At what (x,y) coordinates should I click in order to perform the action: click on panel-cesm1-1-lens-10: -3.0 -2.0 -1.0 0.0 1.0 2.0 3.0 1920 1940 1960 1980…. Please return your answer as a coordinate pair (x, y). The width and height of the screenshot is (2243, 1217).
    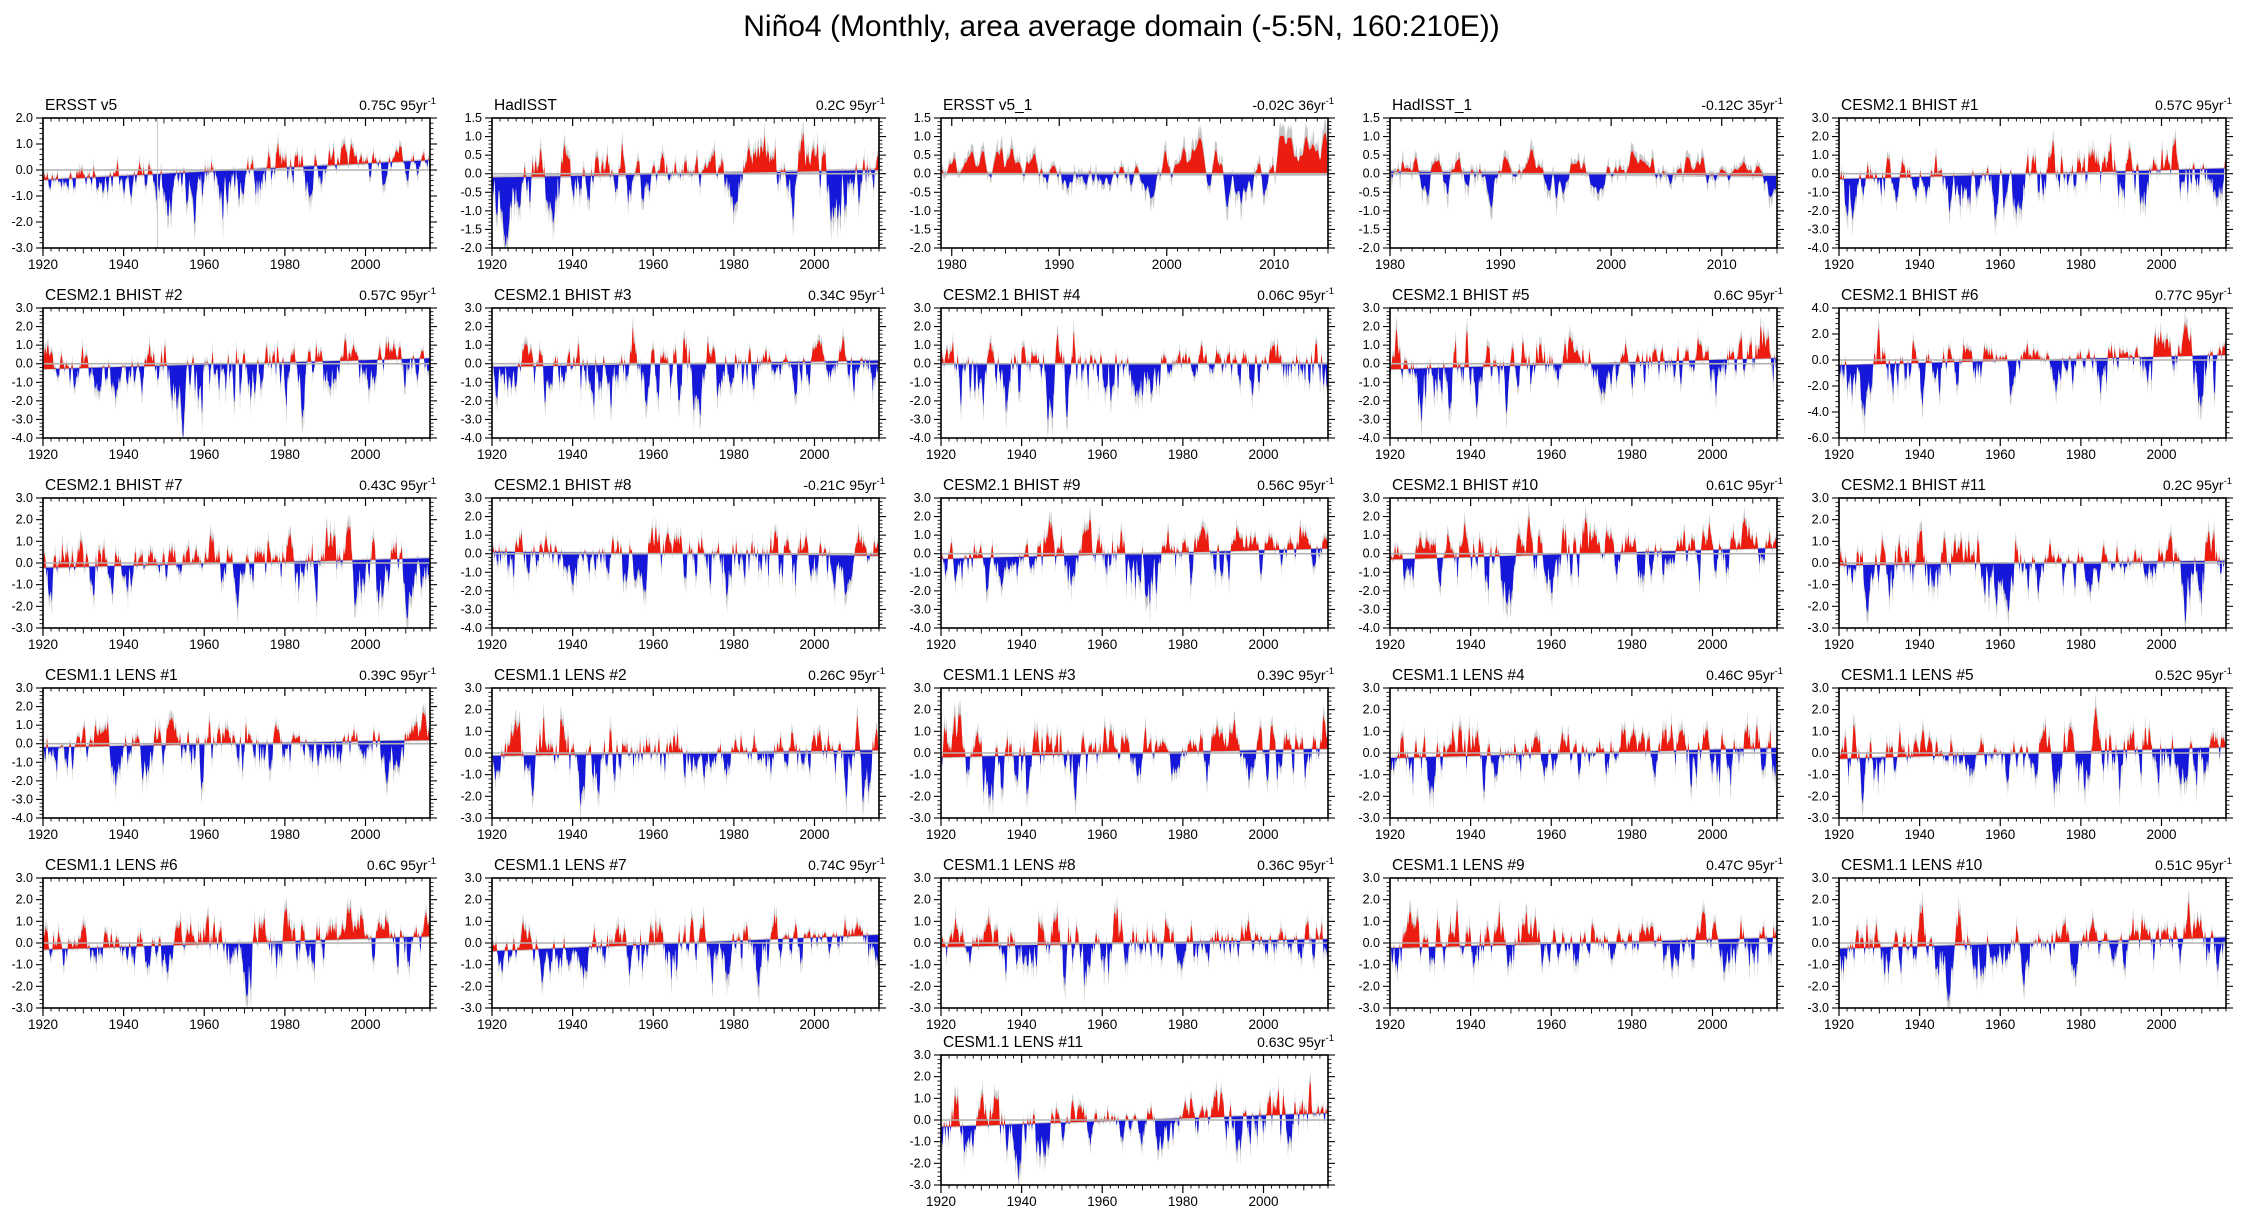
    Looking at the image, I should click on (2022, 942).